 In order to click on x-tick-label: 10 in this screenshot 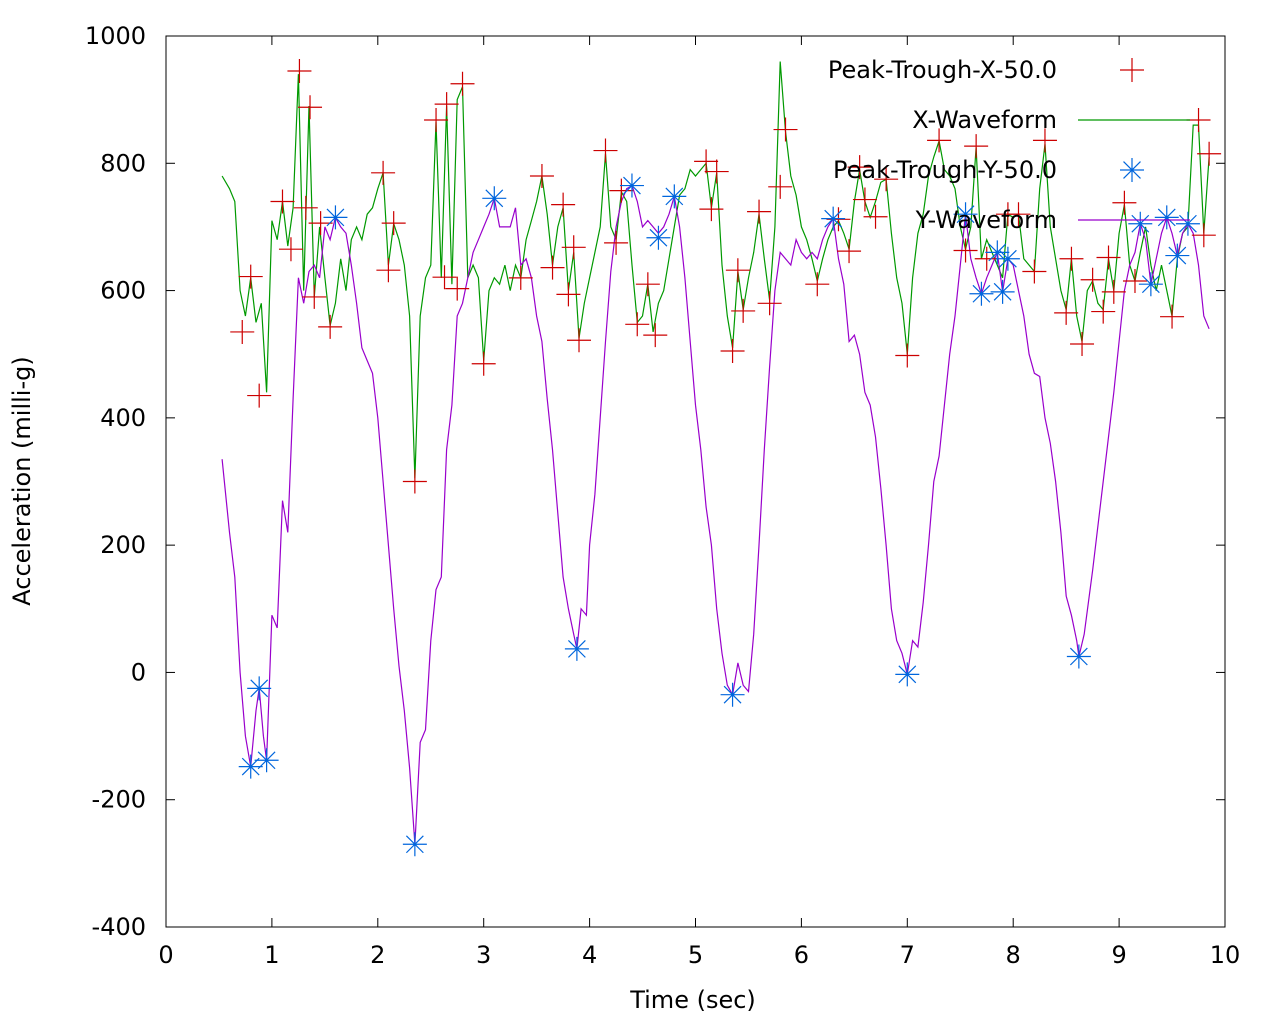, I will do `click(1225, 955)`.